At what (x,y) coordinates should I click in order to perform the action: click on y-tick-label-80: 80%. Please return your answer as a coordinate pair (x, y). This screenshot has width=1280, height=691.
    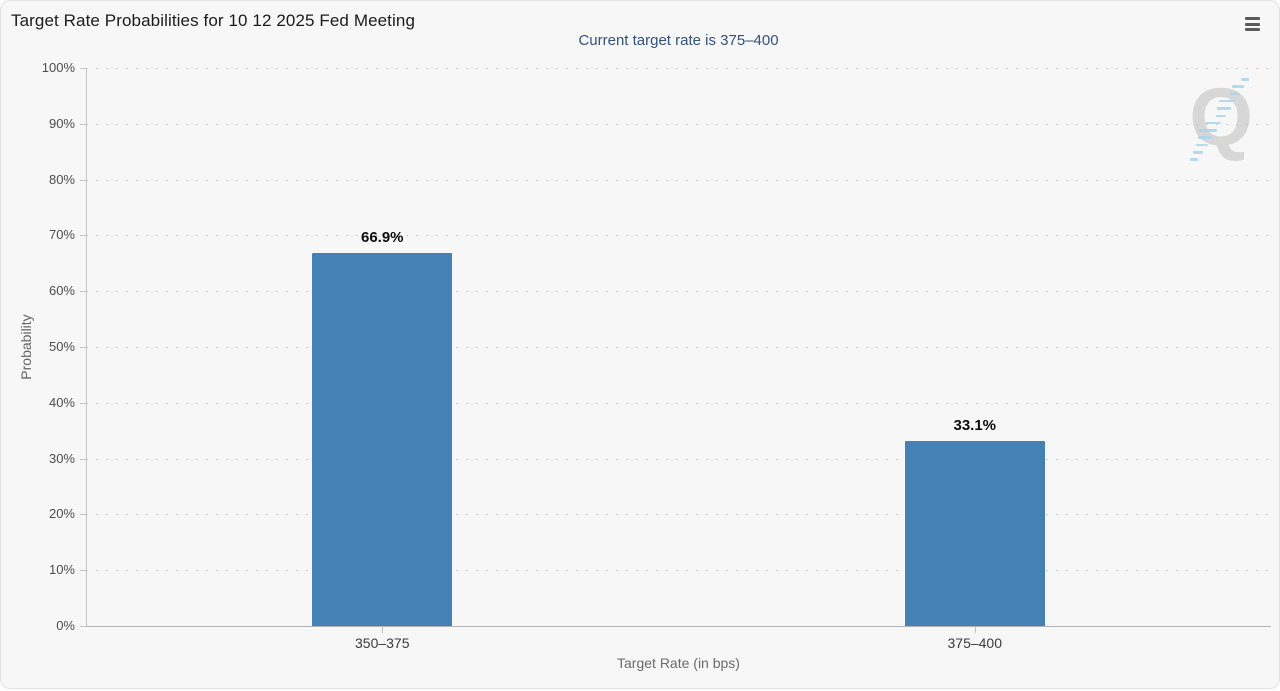
    Looking at the image, I should click on (61, 179).